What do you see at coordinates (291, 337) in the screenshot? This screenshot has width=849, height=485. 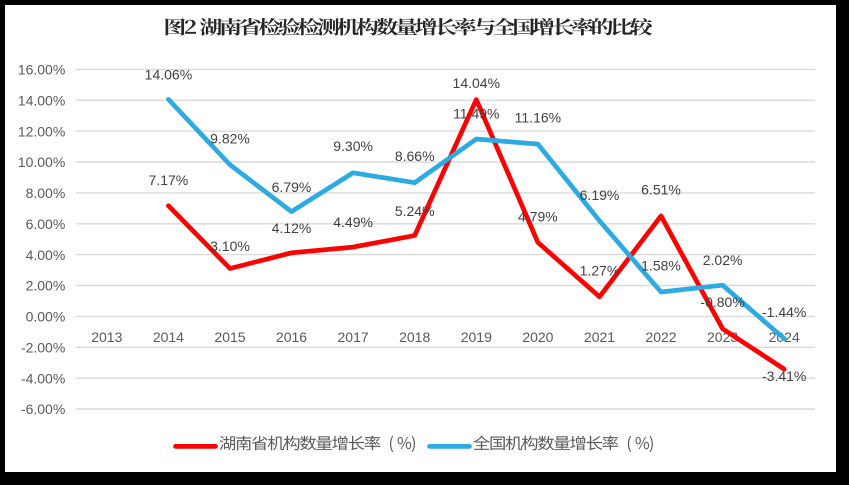 I see `svg-text: 2016` at bounding box center [291, 337].